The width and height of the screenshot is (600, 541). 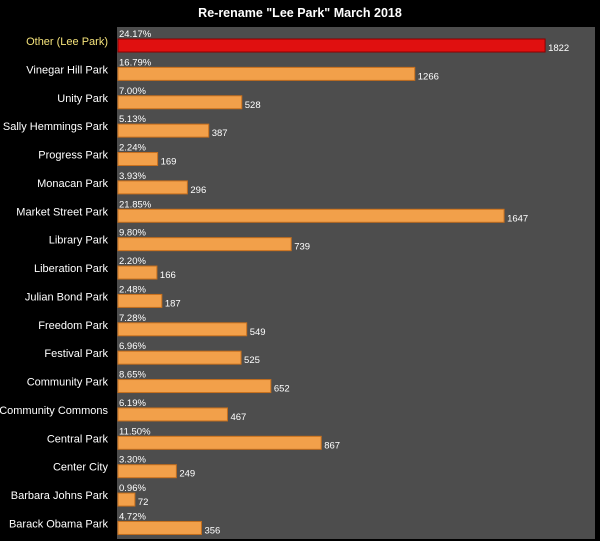 I want to click on bar-market-street-park, so click(x=311, y=215).